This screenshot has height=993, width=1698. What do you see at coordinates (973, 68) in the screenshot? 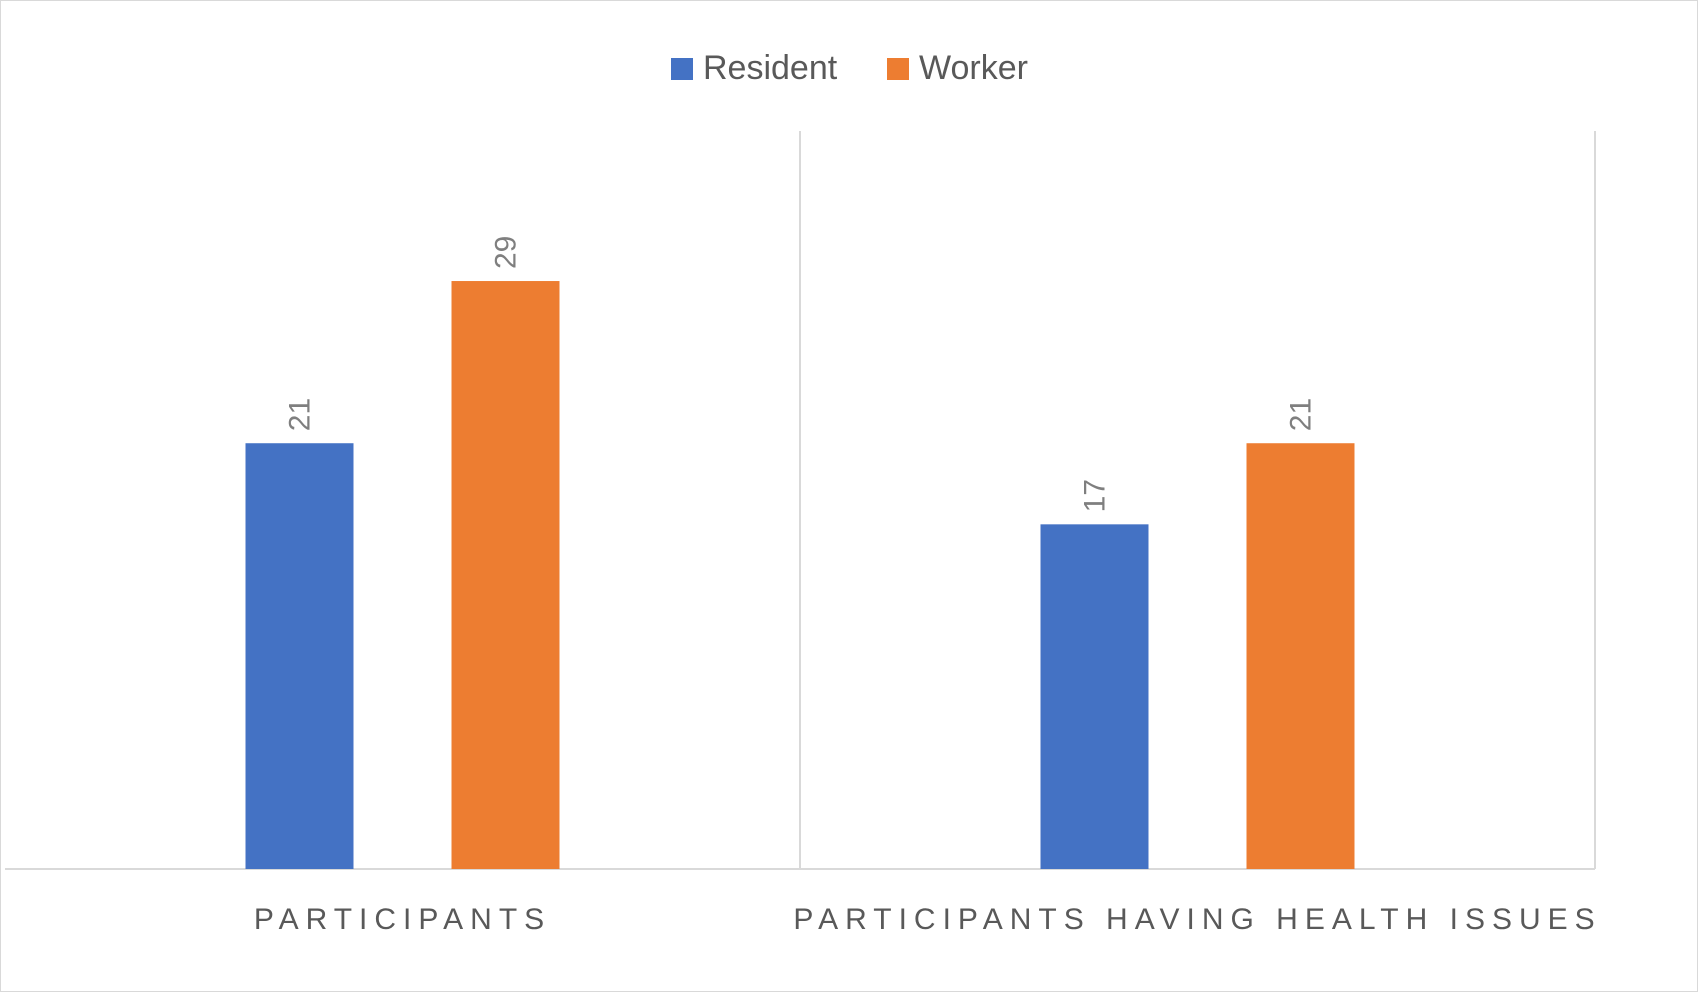
I see `legend-label-worker: Worker` at bounding box center [973, 68].